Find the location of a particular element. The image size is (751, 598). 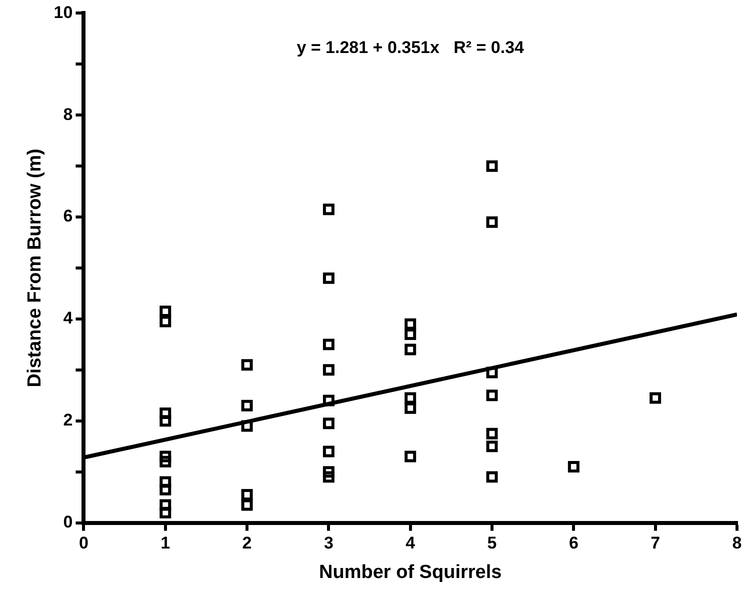

y-tick-label: 0 is located at coordinates (68, 522).